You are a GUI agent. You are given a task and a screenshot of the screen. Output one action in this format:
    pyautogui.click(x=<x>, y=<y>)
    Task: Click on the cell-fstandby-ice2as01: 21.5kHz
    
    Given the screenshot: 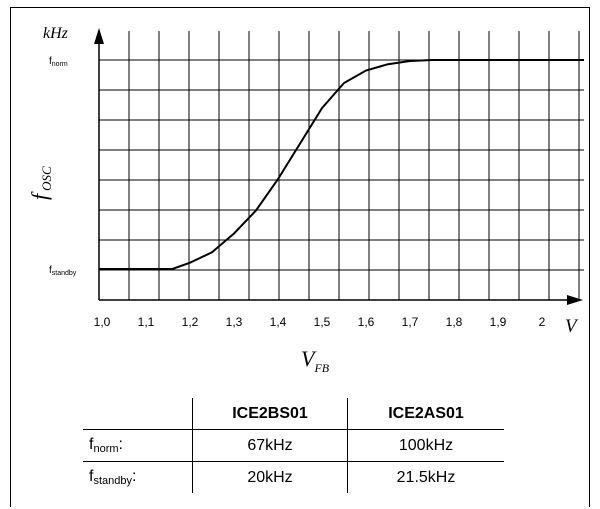 What is the action you would take?
    pyautogui.click(x=425, y=477)
    